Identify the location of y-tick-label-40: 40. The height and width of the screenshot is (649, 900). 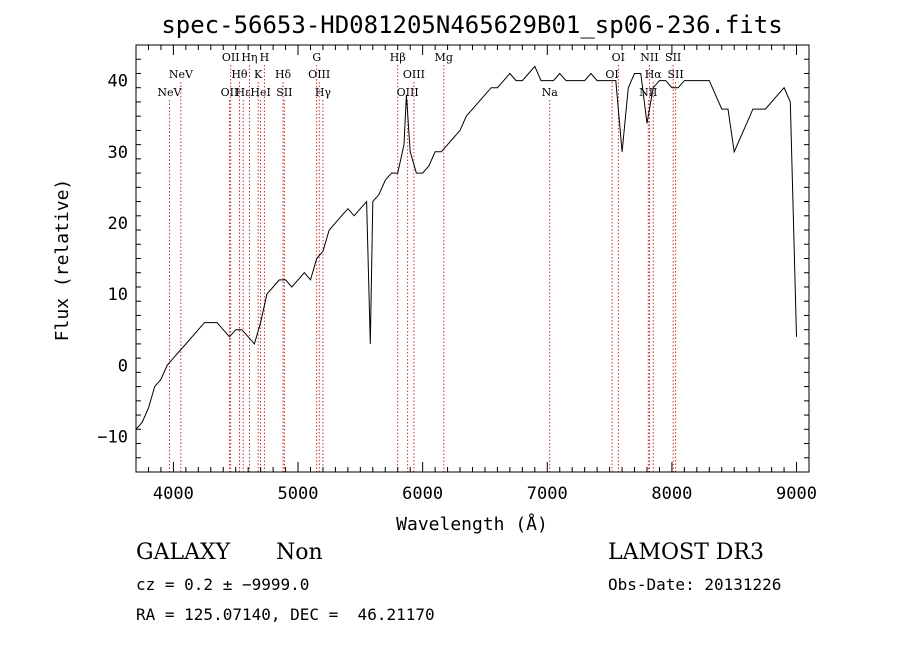
(118, 82).